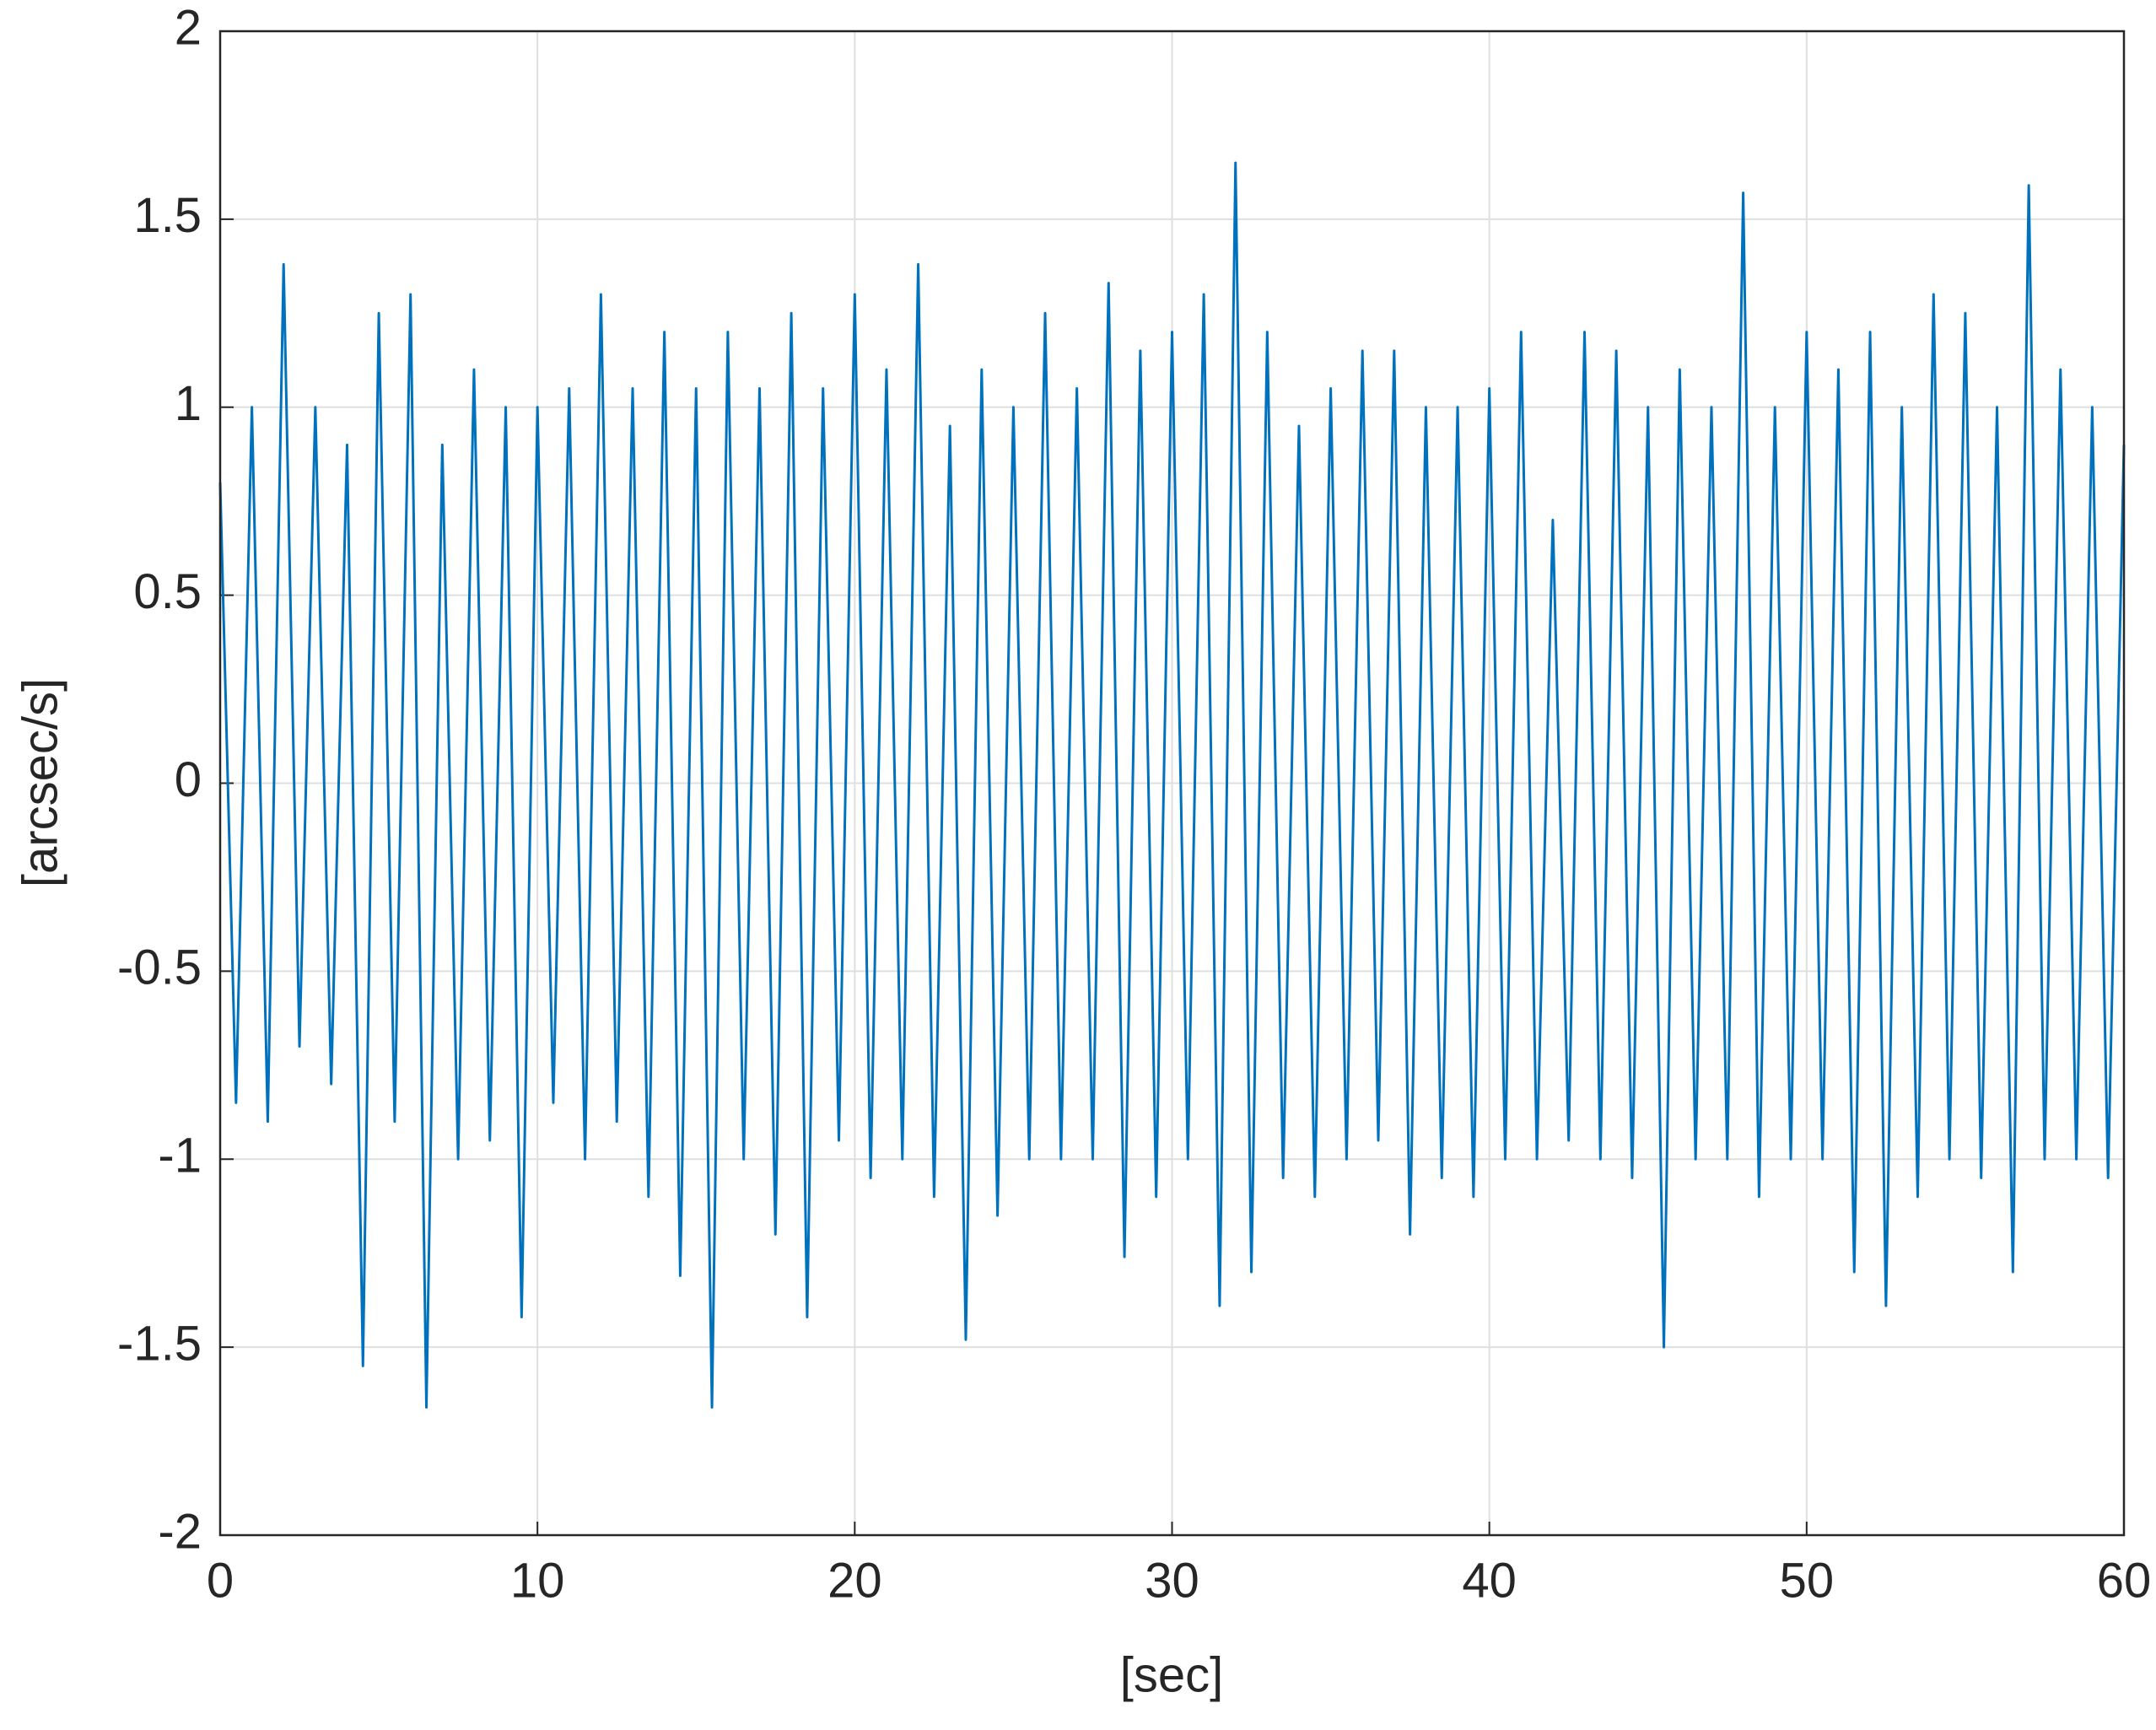 The height and width of the screenshot is (1730, 2156). Describe the element at coordinates (159, 1343) in the screenshot. I see `y-tick-label: -1.5` at that location.